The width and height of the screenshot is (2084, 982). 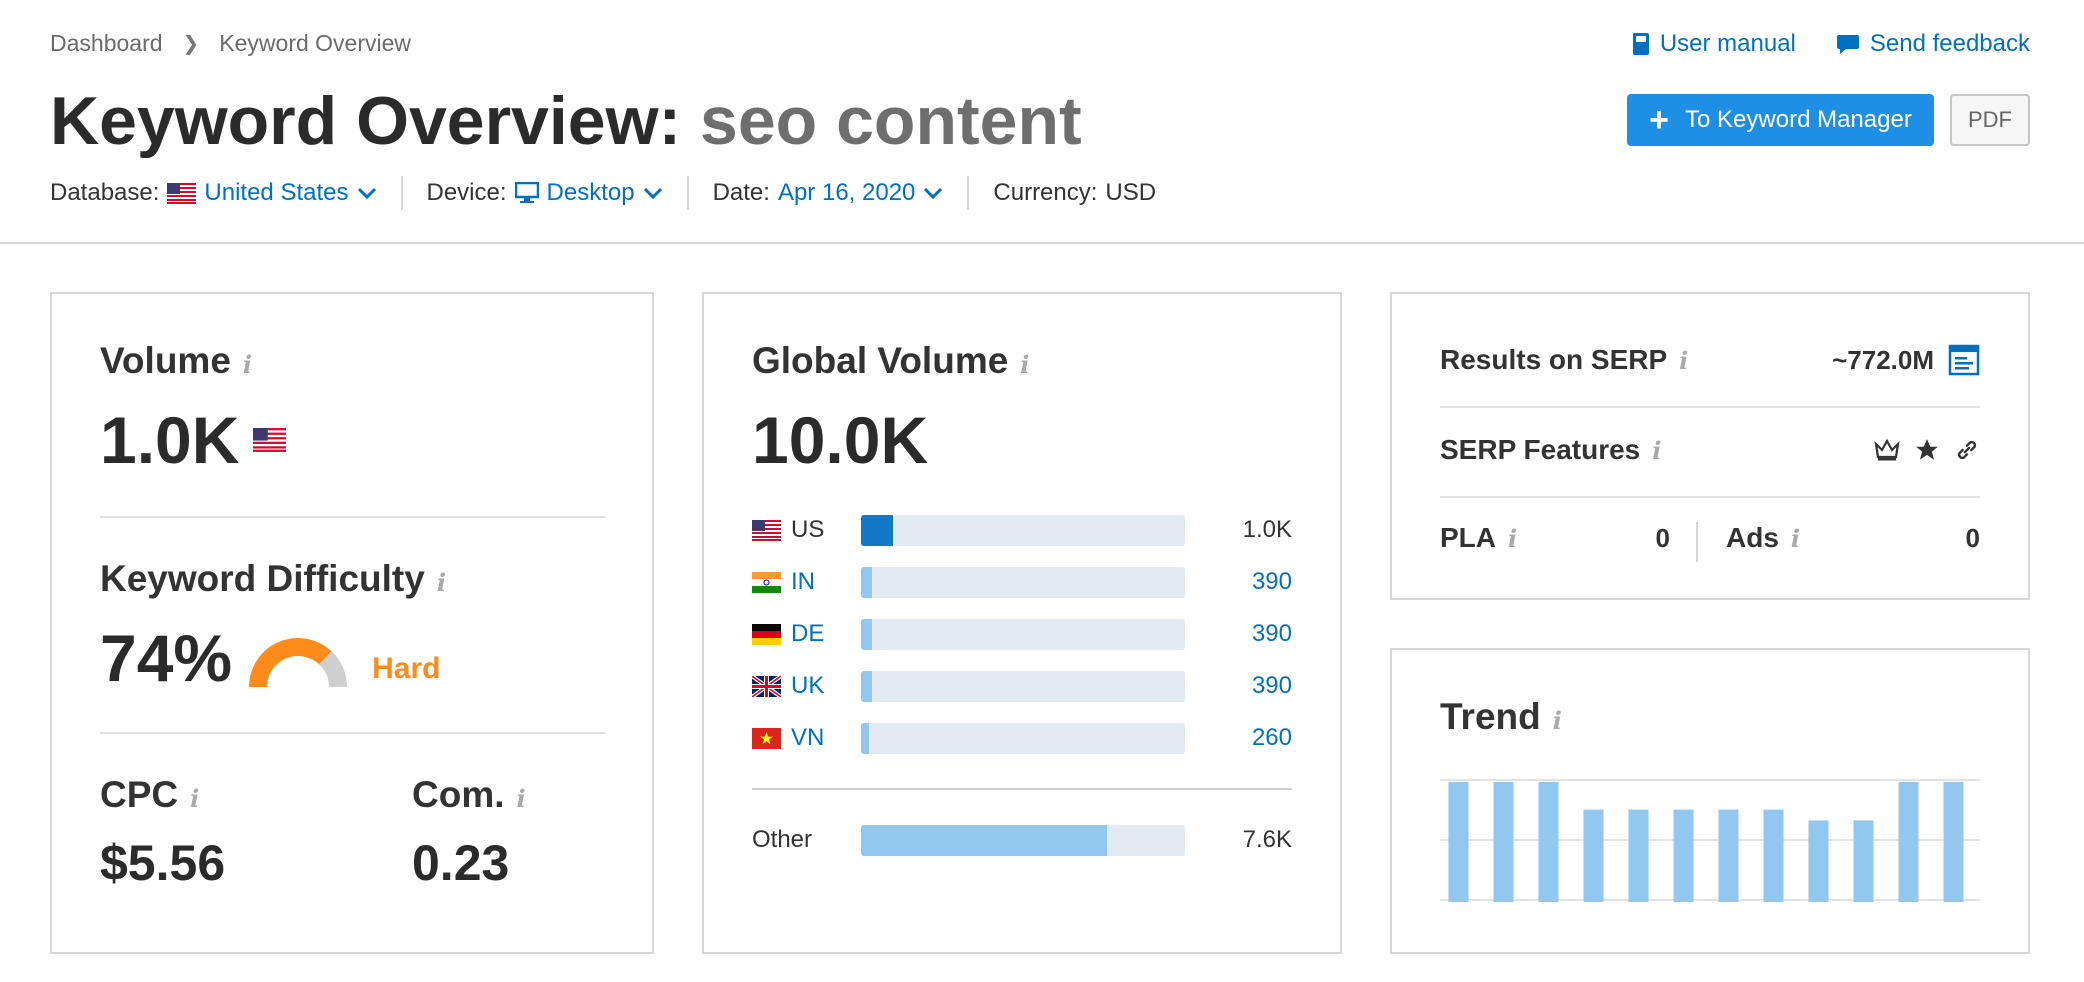 I want to click on device-filter: Device: Desktop, so click(x=545, y=193).